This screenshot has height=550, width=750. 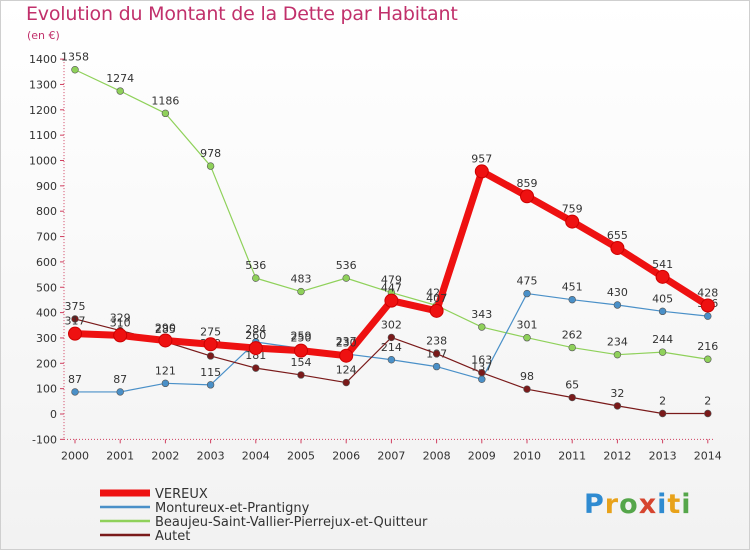 What do you see at coordinates (572, 209) in the screenshot?
I see `data-label-vereux: 759` at bounding box center [572, 209].